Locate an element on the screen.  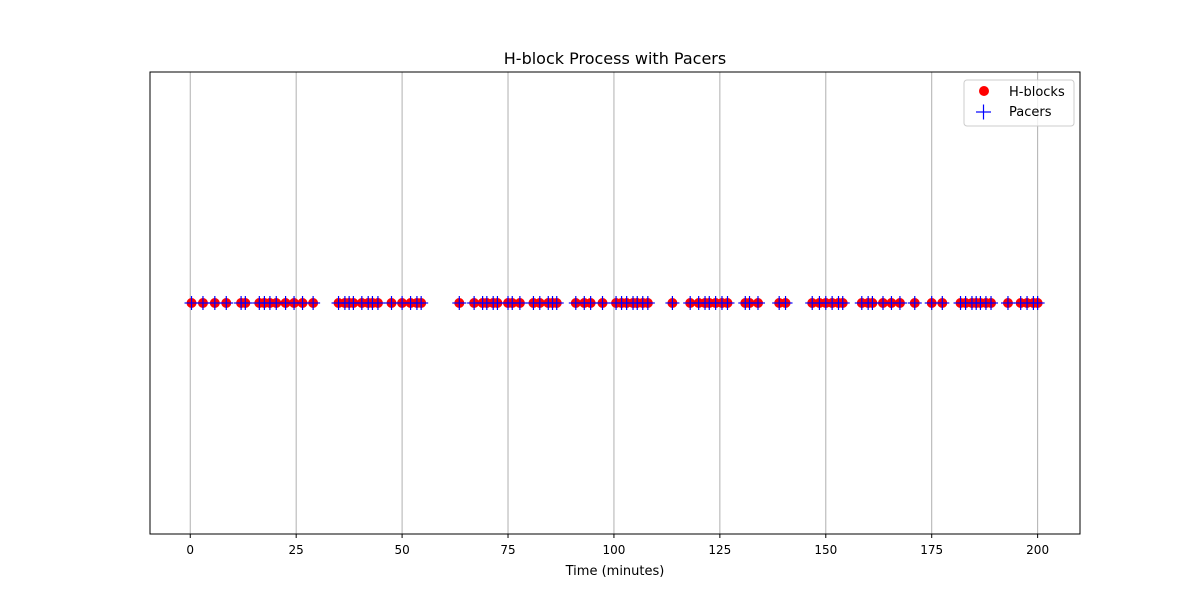
x-tick-label: 0 is located at coordinates (190, 550).